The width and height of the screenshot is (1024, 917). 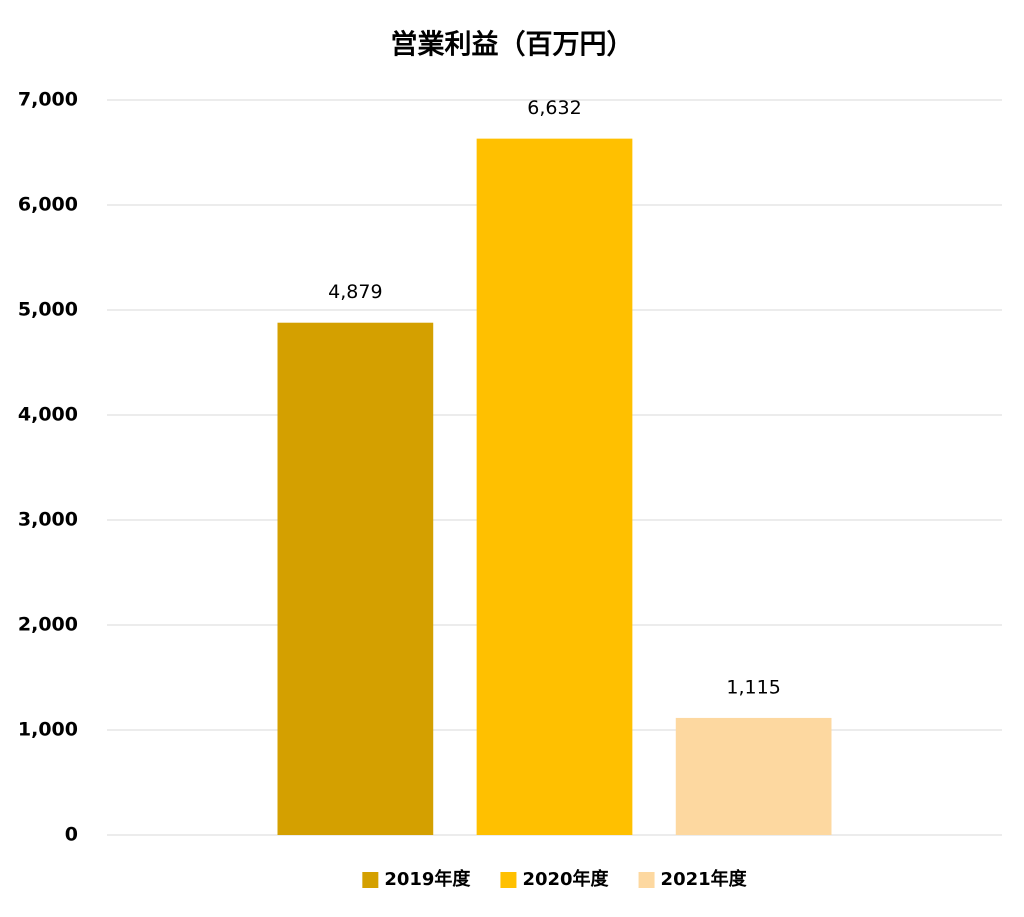 What do you see at coordinates (704, 879) in the screenshot?
I see `legend-label: 2021年度` at bounding box center [704, 879].